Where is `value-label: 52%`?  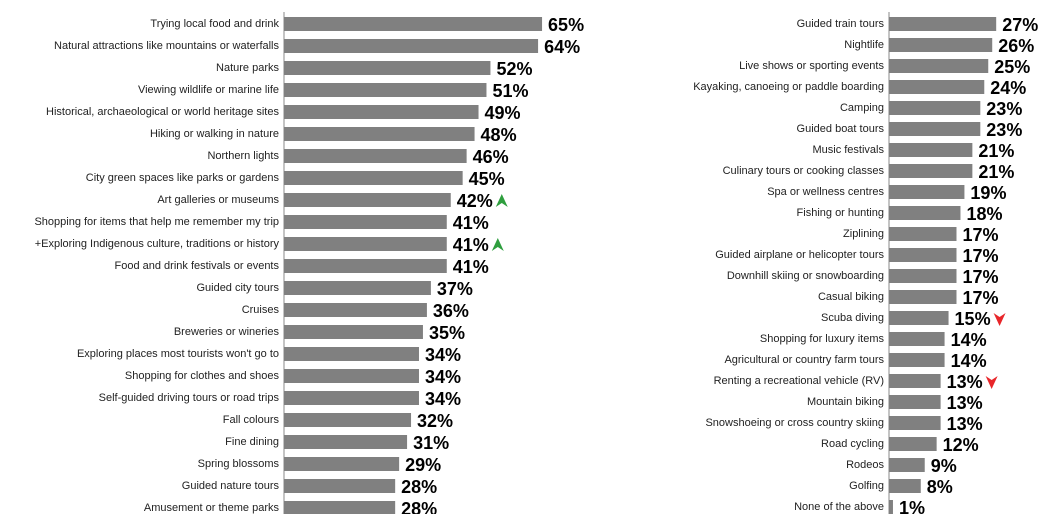 value-label: 52% is located at coordinates (514, 69).